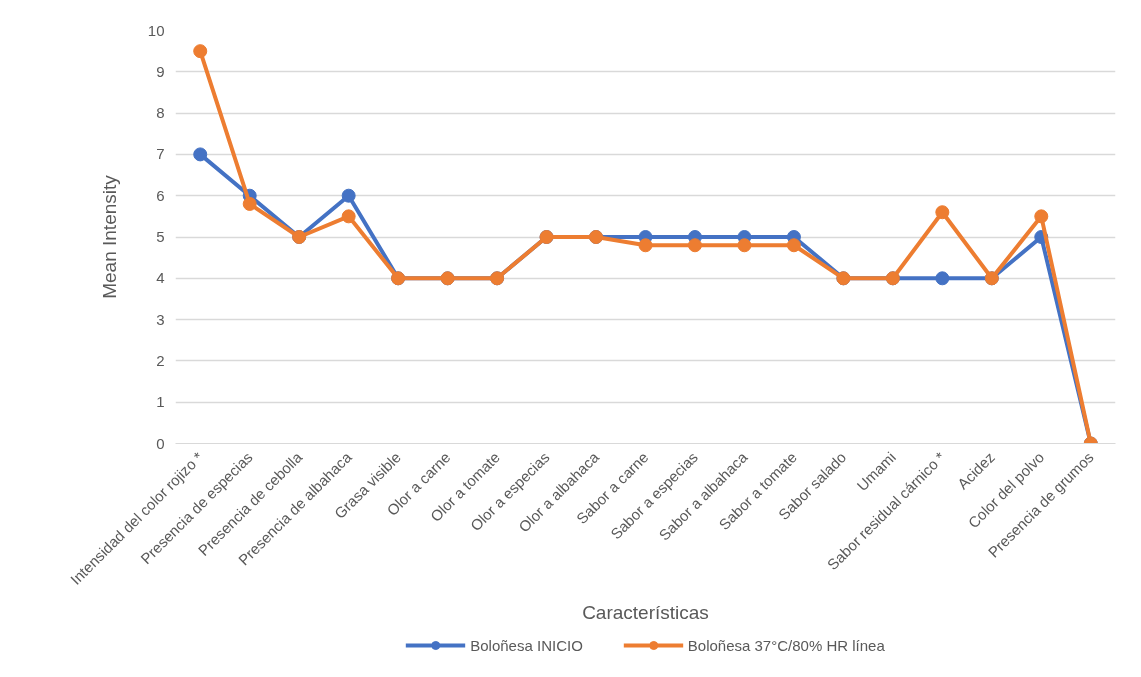 Image resolution: width=1141 pixels, height=677 pixels. What do you see at coordinates (160, 278) in the screenshot?
I see `y-tick-label: 4` at bounding box center [160, 278].